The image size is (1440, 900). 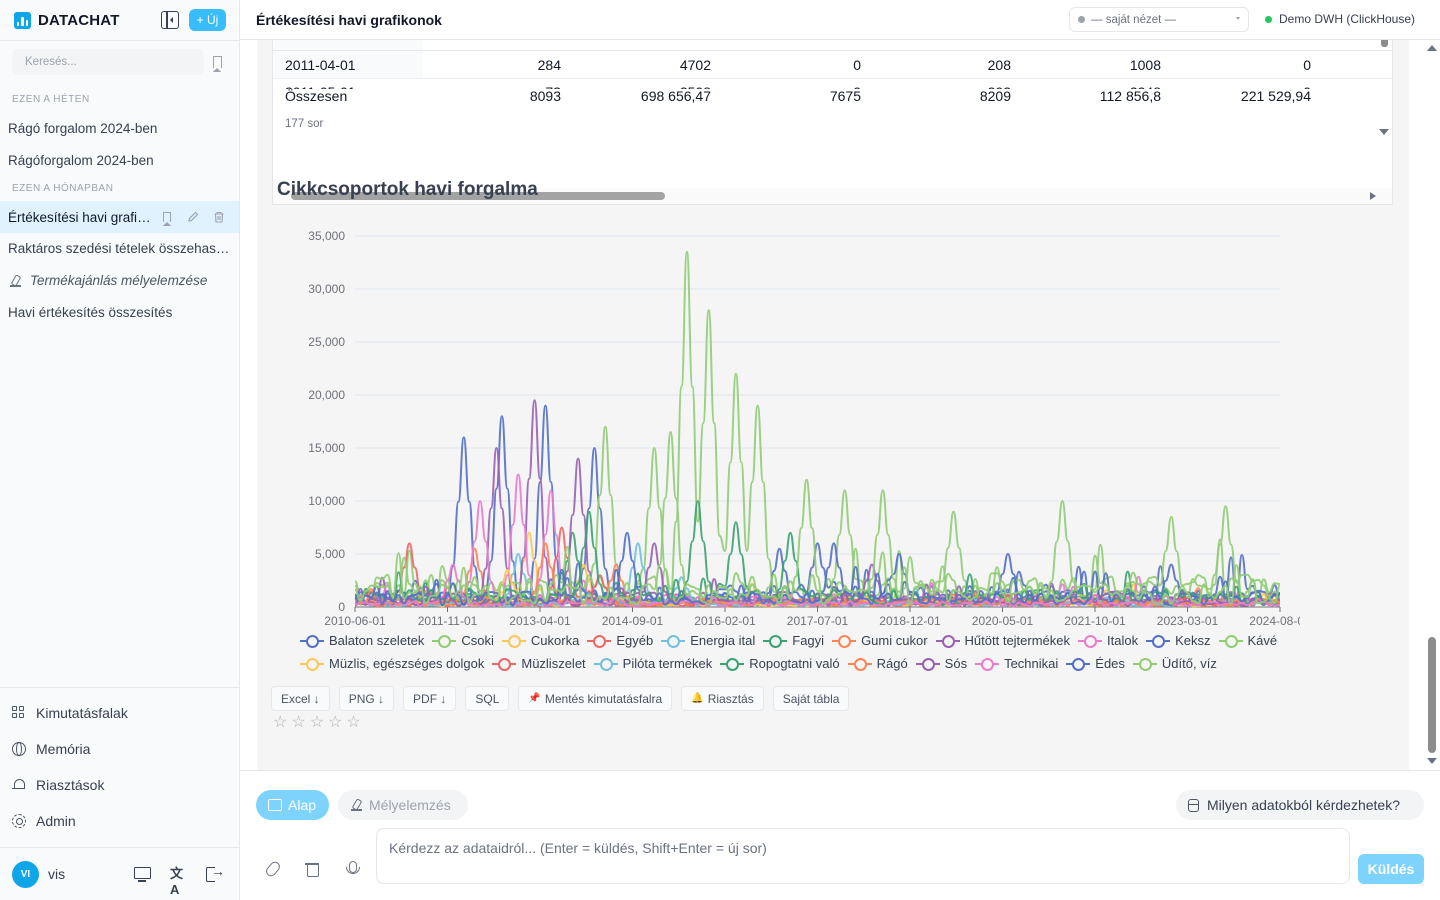 What do you see at coordinates (292, 805) in the screenshot?
I see `mode-basic-button: Alap` at bounding box center [292, 805].